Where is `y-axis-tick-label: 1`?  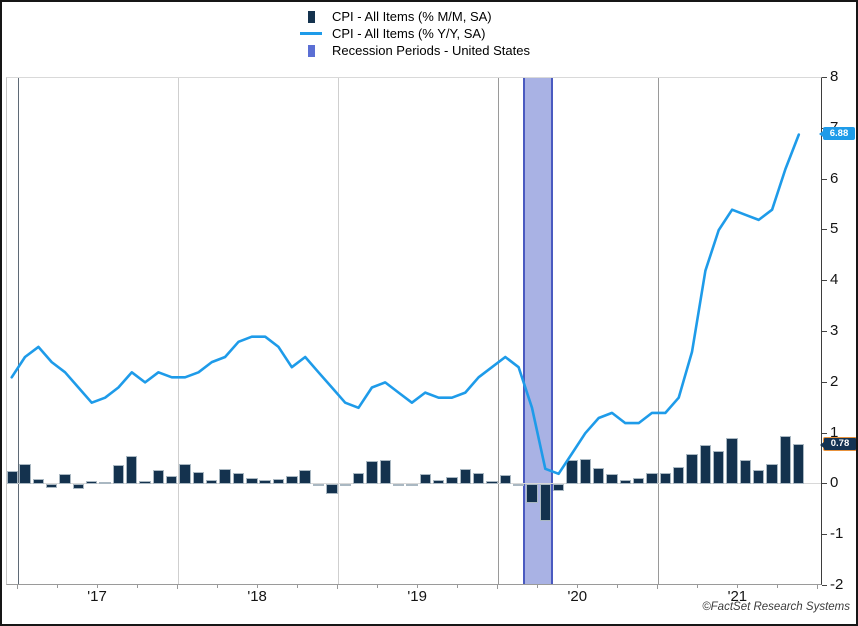 y-axis-tick-label: 1 is located at coordinates (834, 432).